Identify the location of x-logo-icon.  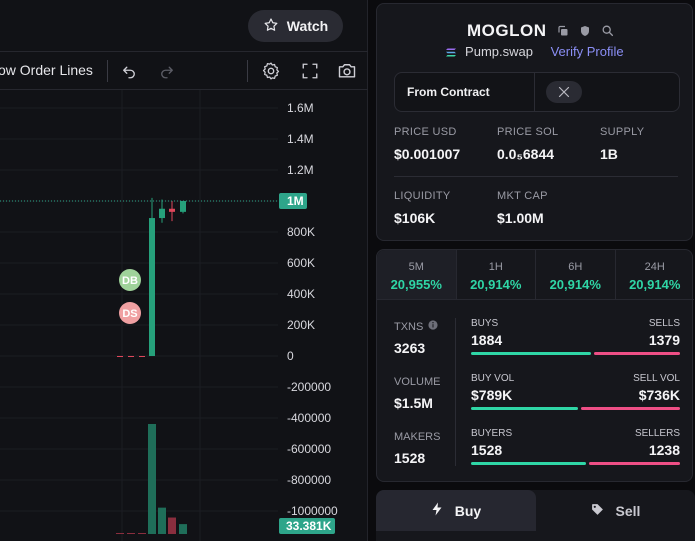
(564, 92).